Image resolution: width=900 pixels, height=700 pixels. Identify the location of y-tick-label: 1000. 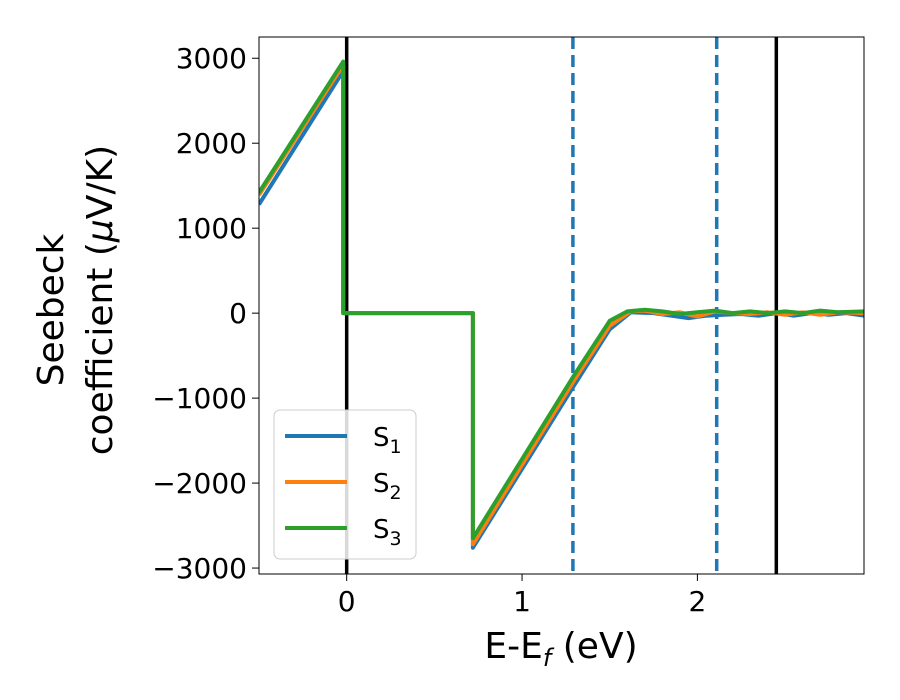
(211, 228).